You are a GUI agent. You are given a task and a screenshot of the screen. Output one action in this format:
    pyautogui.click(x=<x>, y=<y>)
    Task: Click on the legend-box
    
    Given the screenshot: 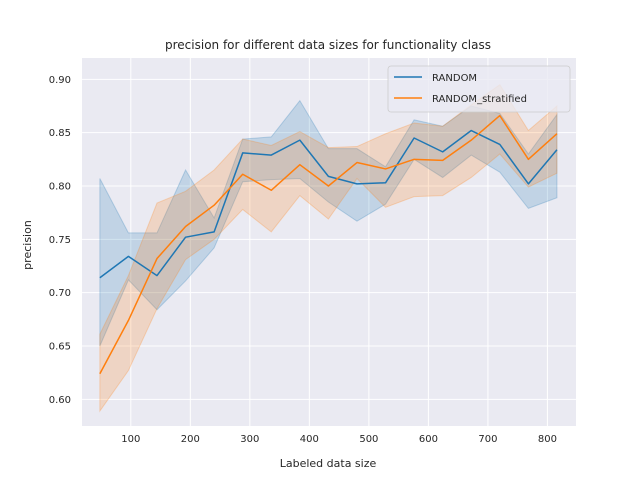 What is the action you would take?
    pyautogui.click(x=479, y=89)
    